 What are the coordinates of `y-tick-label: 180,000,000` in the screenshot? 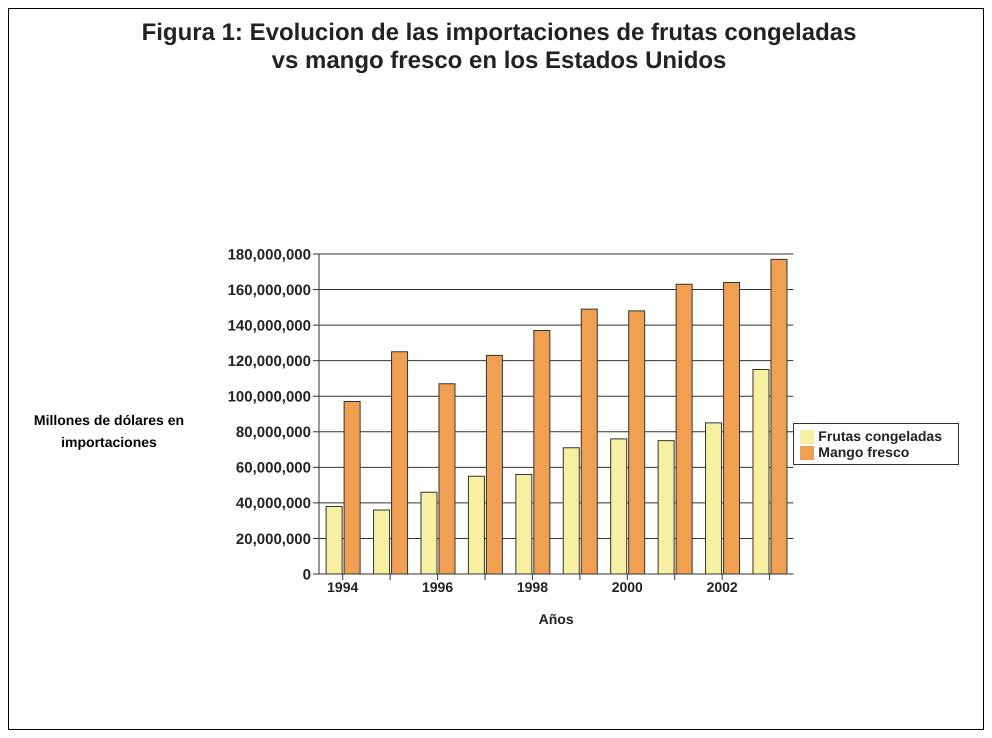 It's located at (269, 255).